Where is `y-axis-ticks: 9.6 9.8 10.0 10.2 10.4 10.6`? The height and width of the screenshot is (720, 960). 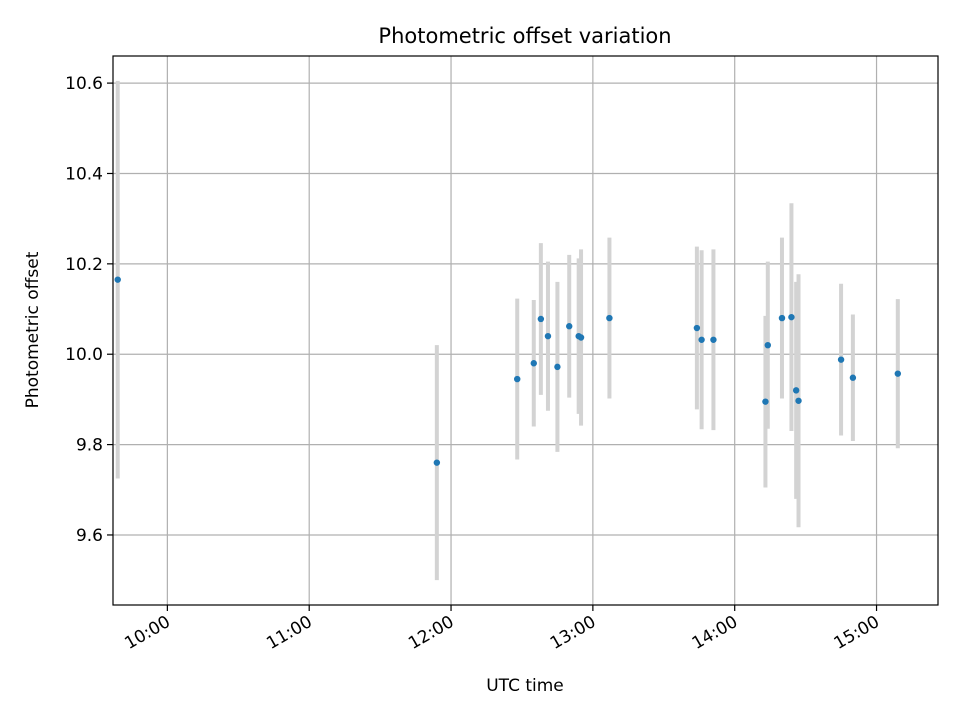 y-axis-ticks: 9.6 9.8 10.0 10.2 10.4 10.6 is located at coordinates (89, 310).